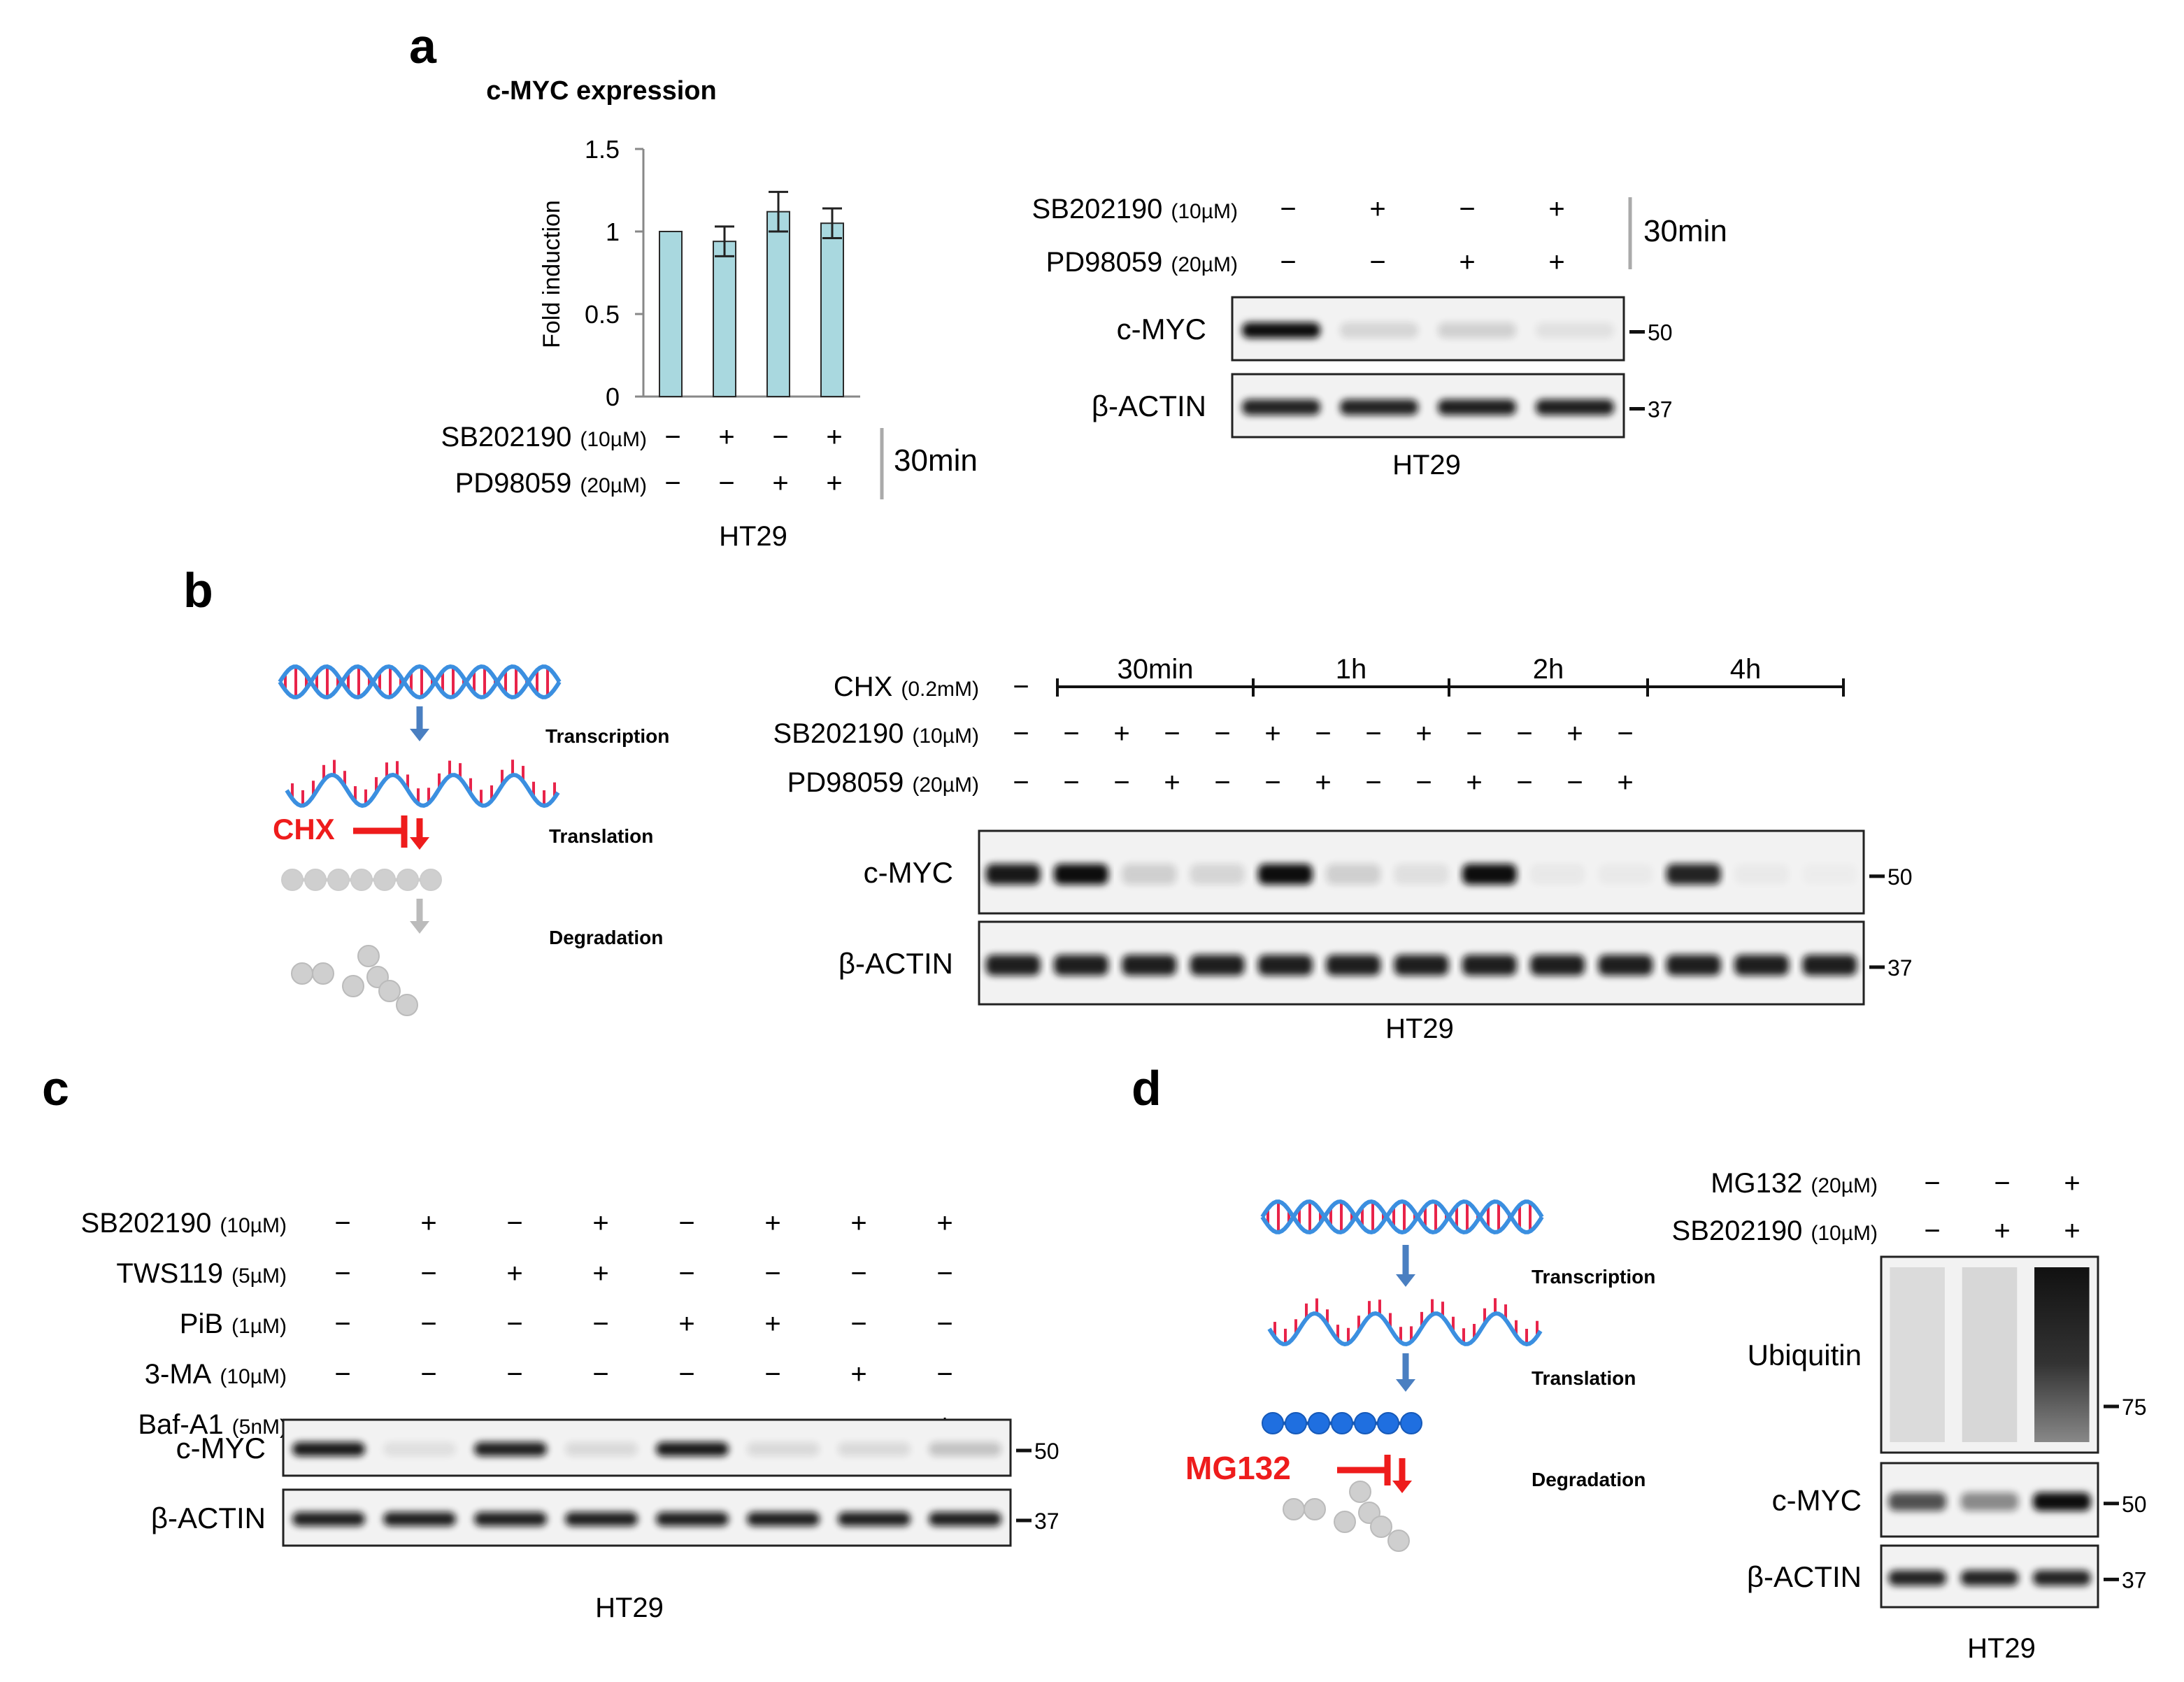 Image resolution: width=2184 pixels, height=1682 pixels. I want to click on treatment-conc: (10µM), so click(254, 1226).